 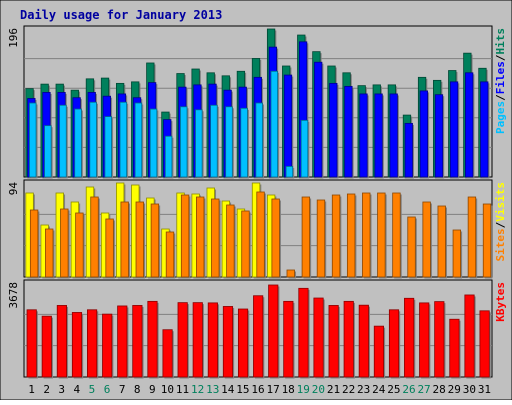 I want to click on bar-sites-day-31-fill, so click(x=487, y=240).